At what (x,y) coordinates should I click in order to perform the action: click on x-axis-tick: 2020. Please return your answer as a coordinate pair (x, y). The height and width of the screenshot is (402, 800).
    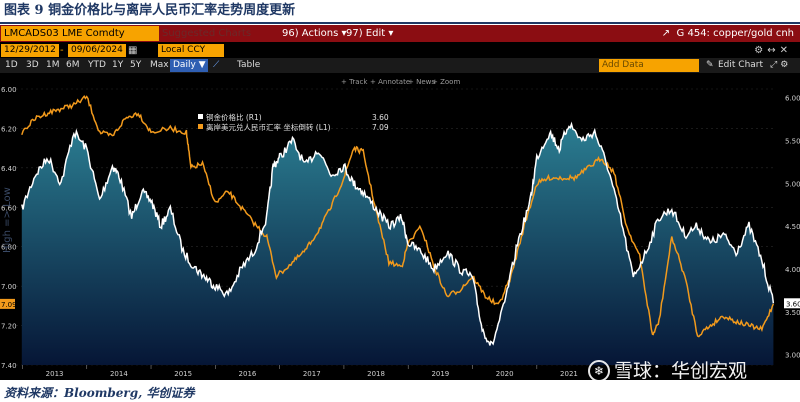
    Looking at the image, I should click on (505, 374).